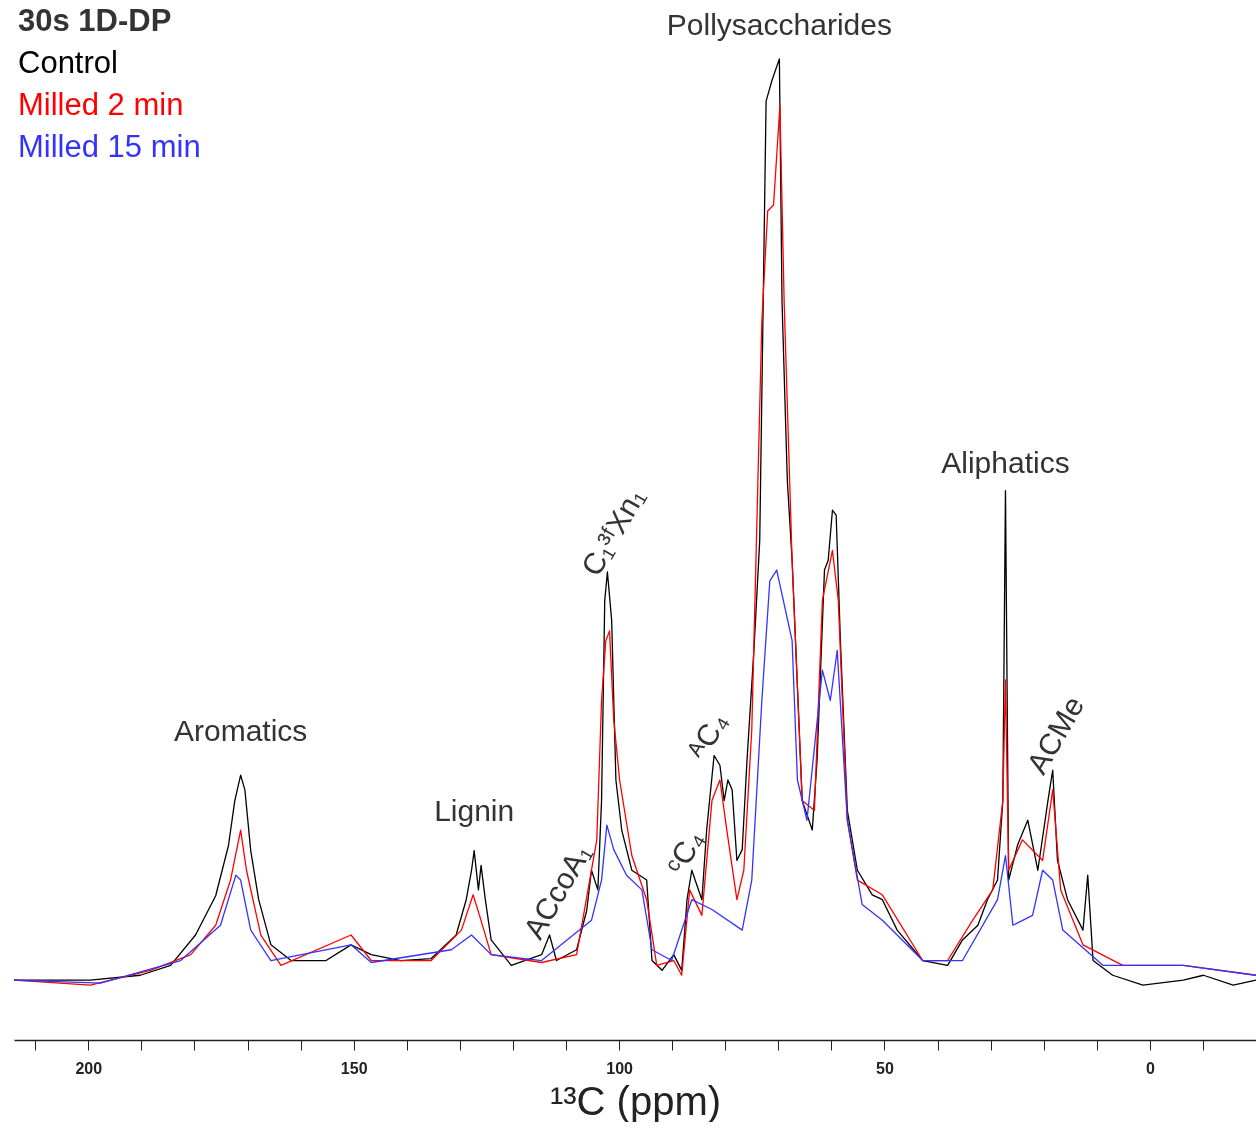 This screenshot has width=1256, height=1144. What do you see at coordinates (779, 24) in the screenshot?
I see `annotation: Pollysaccharides` at bounding box center [779, 24].